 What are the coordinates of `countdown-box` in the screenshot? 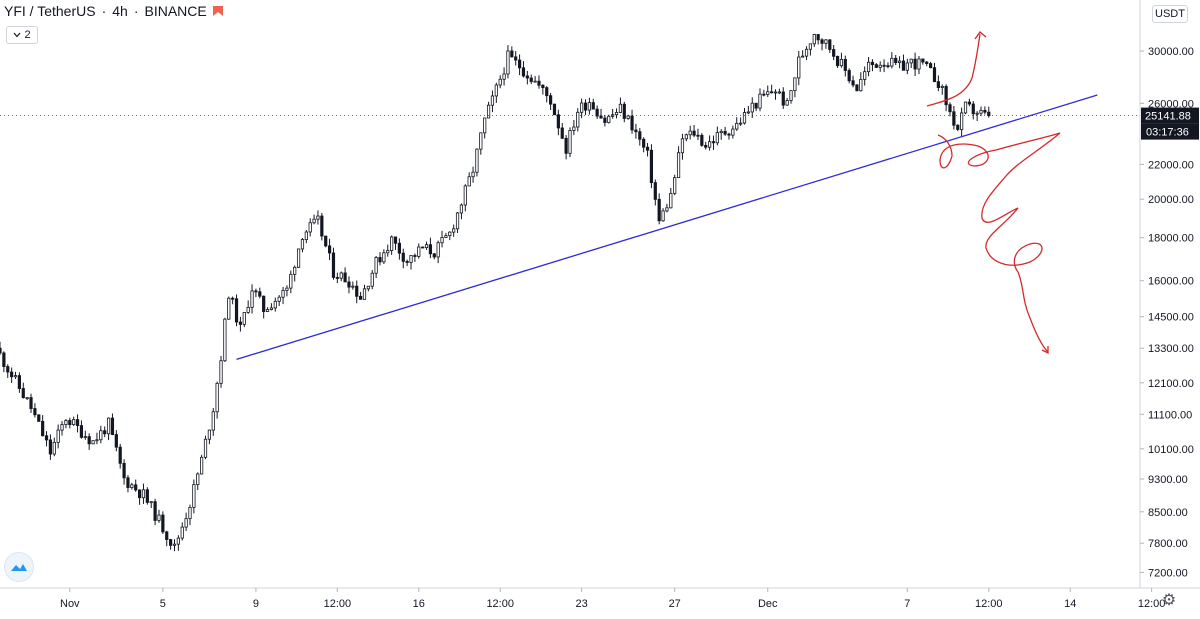 It's located at (1170, 131).